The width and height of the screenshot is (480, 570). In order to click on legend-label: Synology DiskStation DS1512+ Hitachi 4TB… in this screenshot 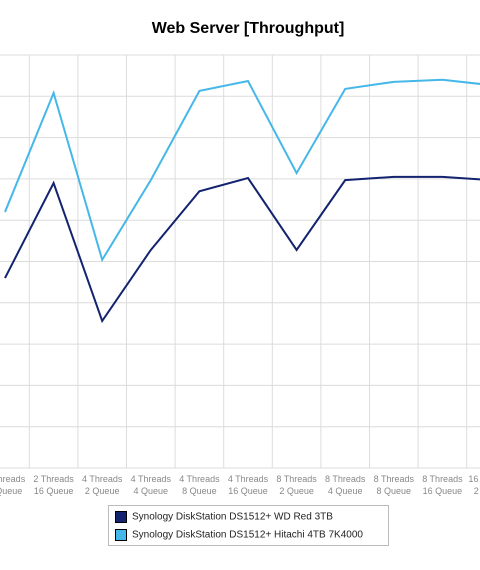, I will do `click(247, 535)`.